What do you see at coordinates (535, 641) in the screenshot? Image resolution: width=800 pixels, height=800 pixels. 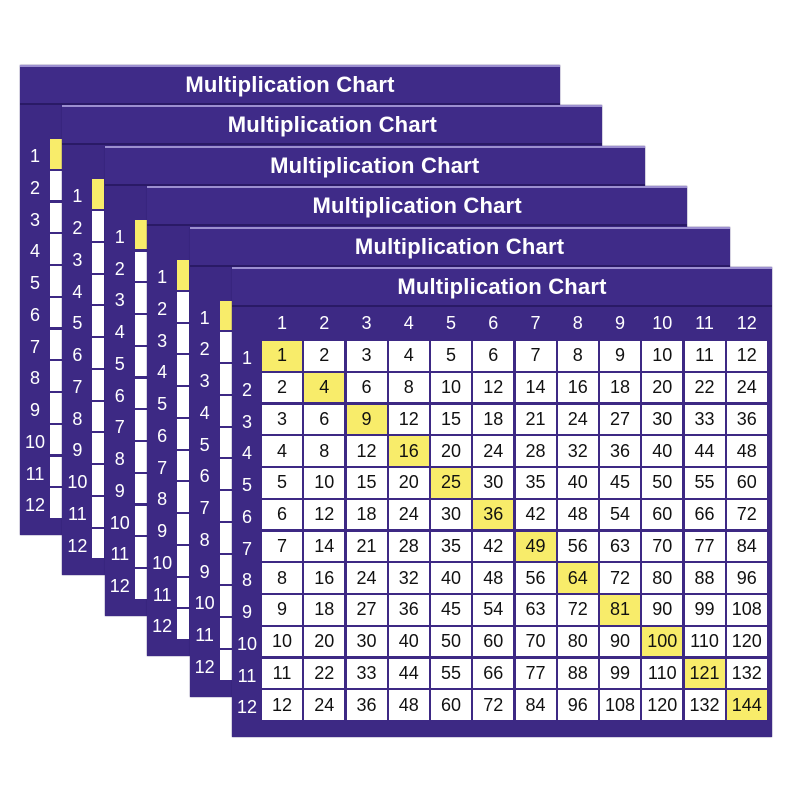 I see `table-cell: 70` at bounding box center [535, 641].